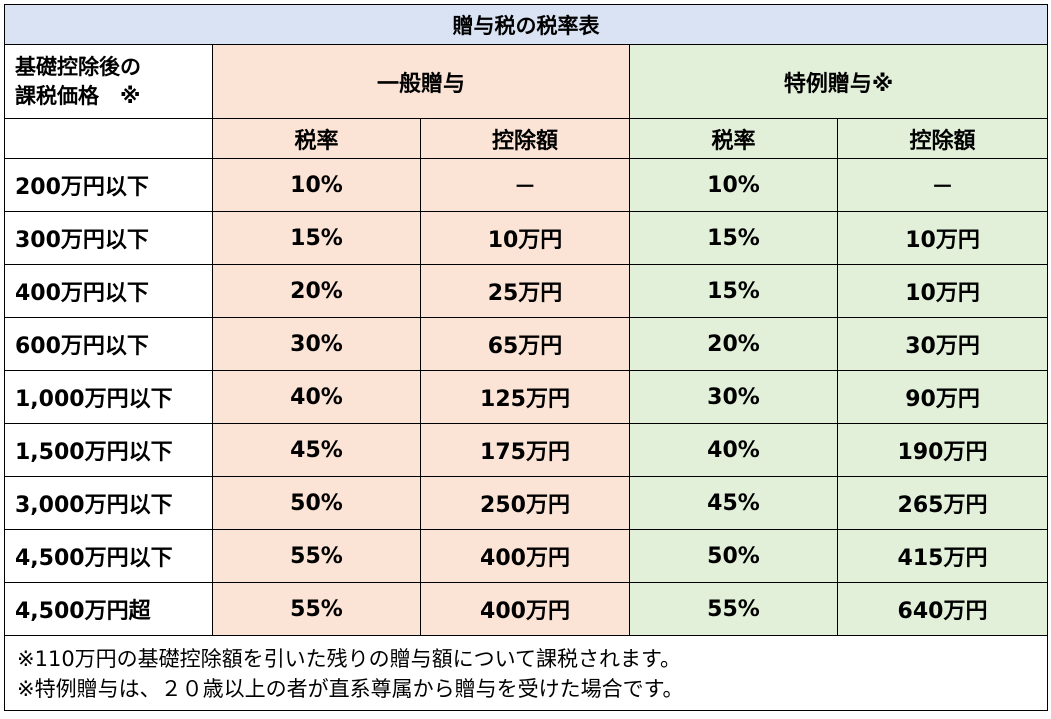 Image resolution: width=1051 pixels, height=719 pixels. I want to click on empty-header-cell, so click(108, 138).